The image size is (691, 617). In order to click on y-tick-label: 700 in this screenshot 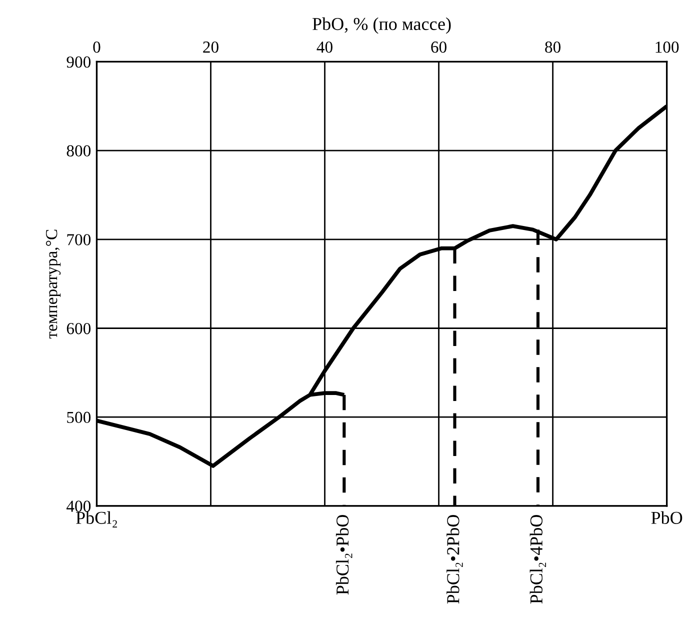, I will do `click(79, 240)`.